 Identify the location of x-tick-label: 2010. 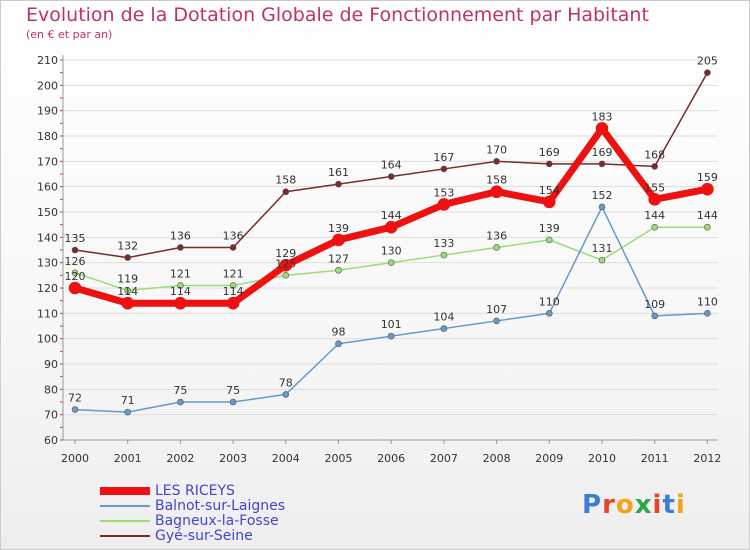
(602, 458).